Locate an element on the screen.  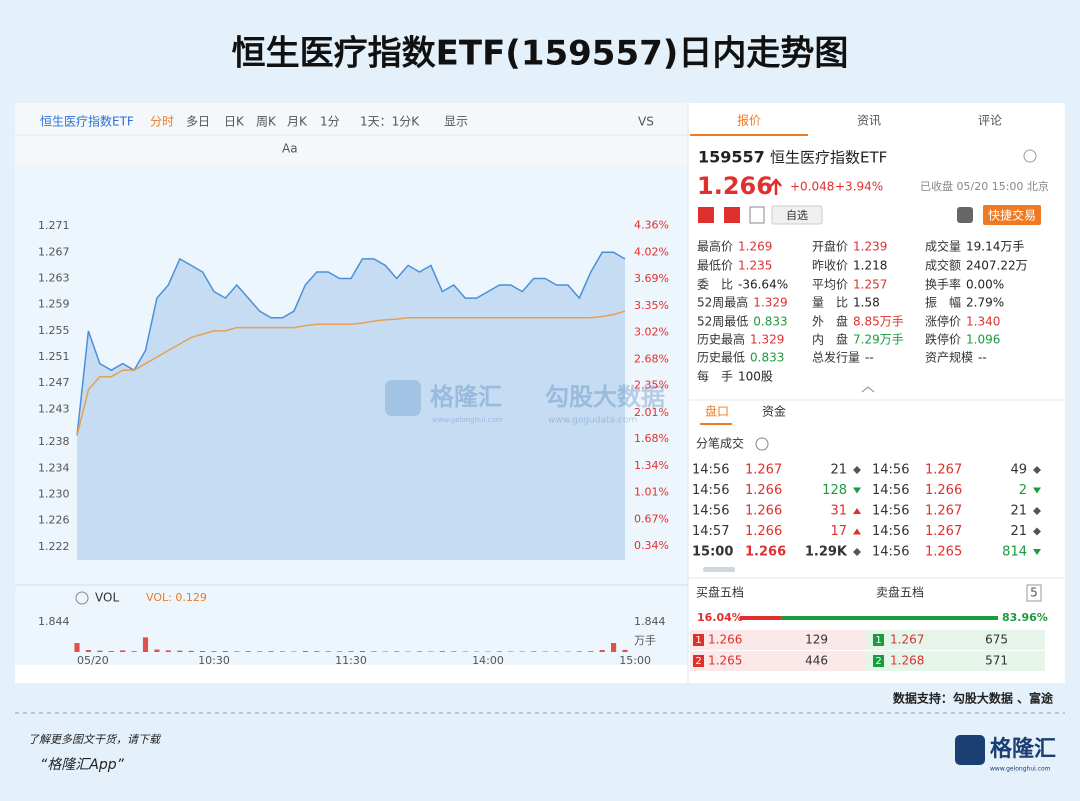
ask-title: 卖盘五档 is located at coordinates (900, 592).